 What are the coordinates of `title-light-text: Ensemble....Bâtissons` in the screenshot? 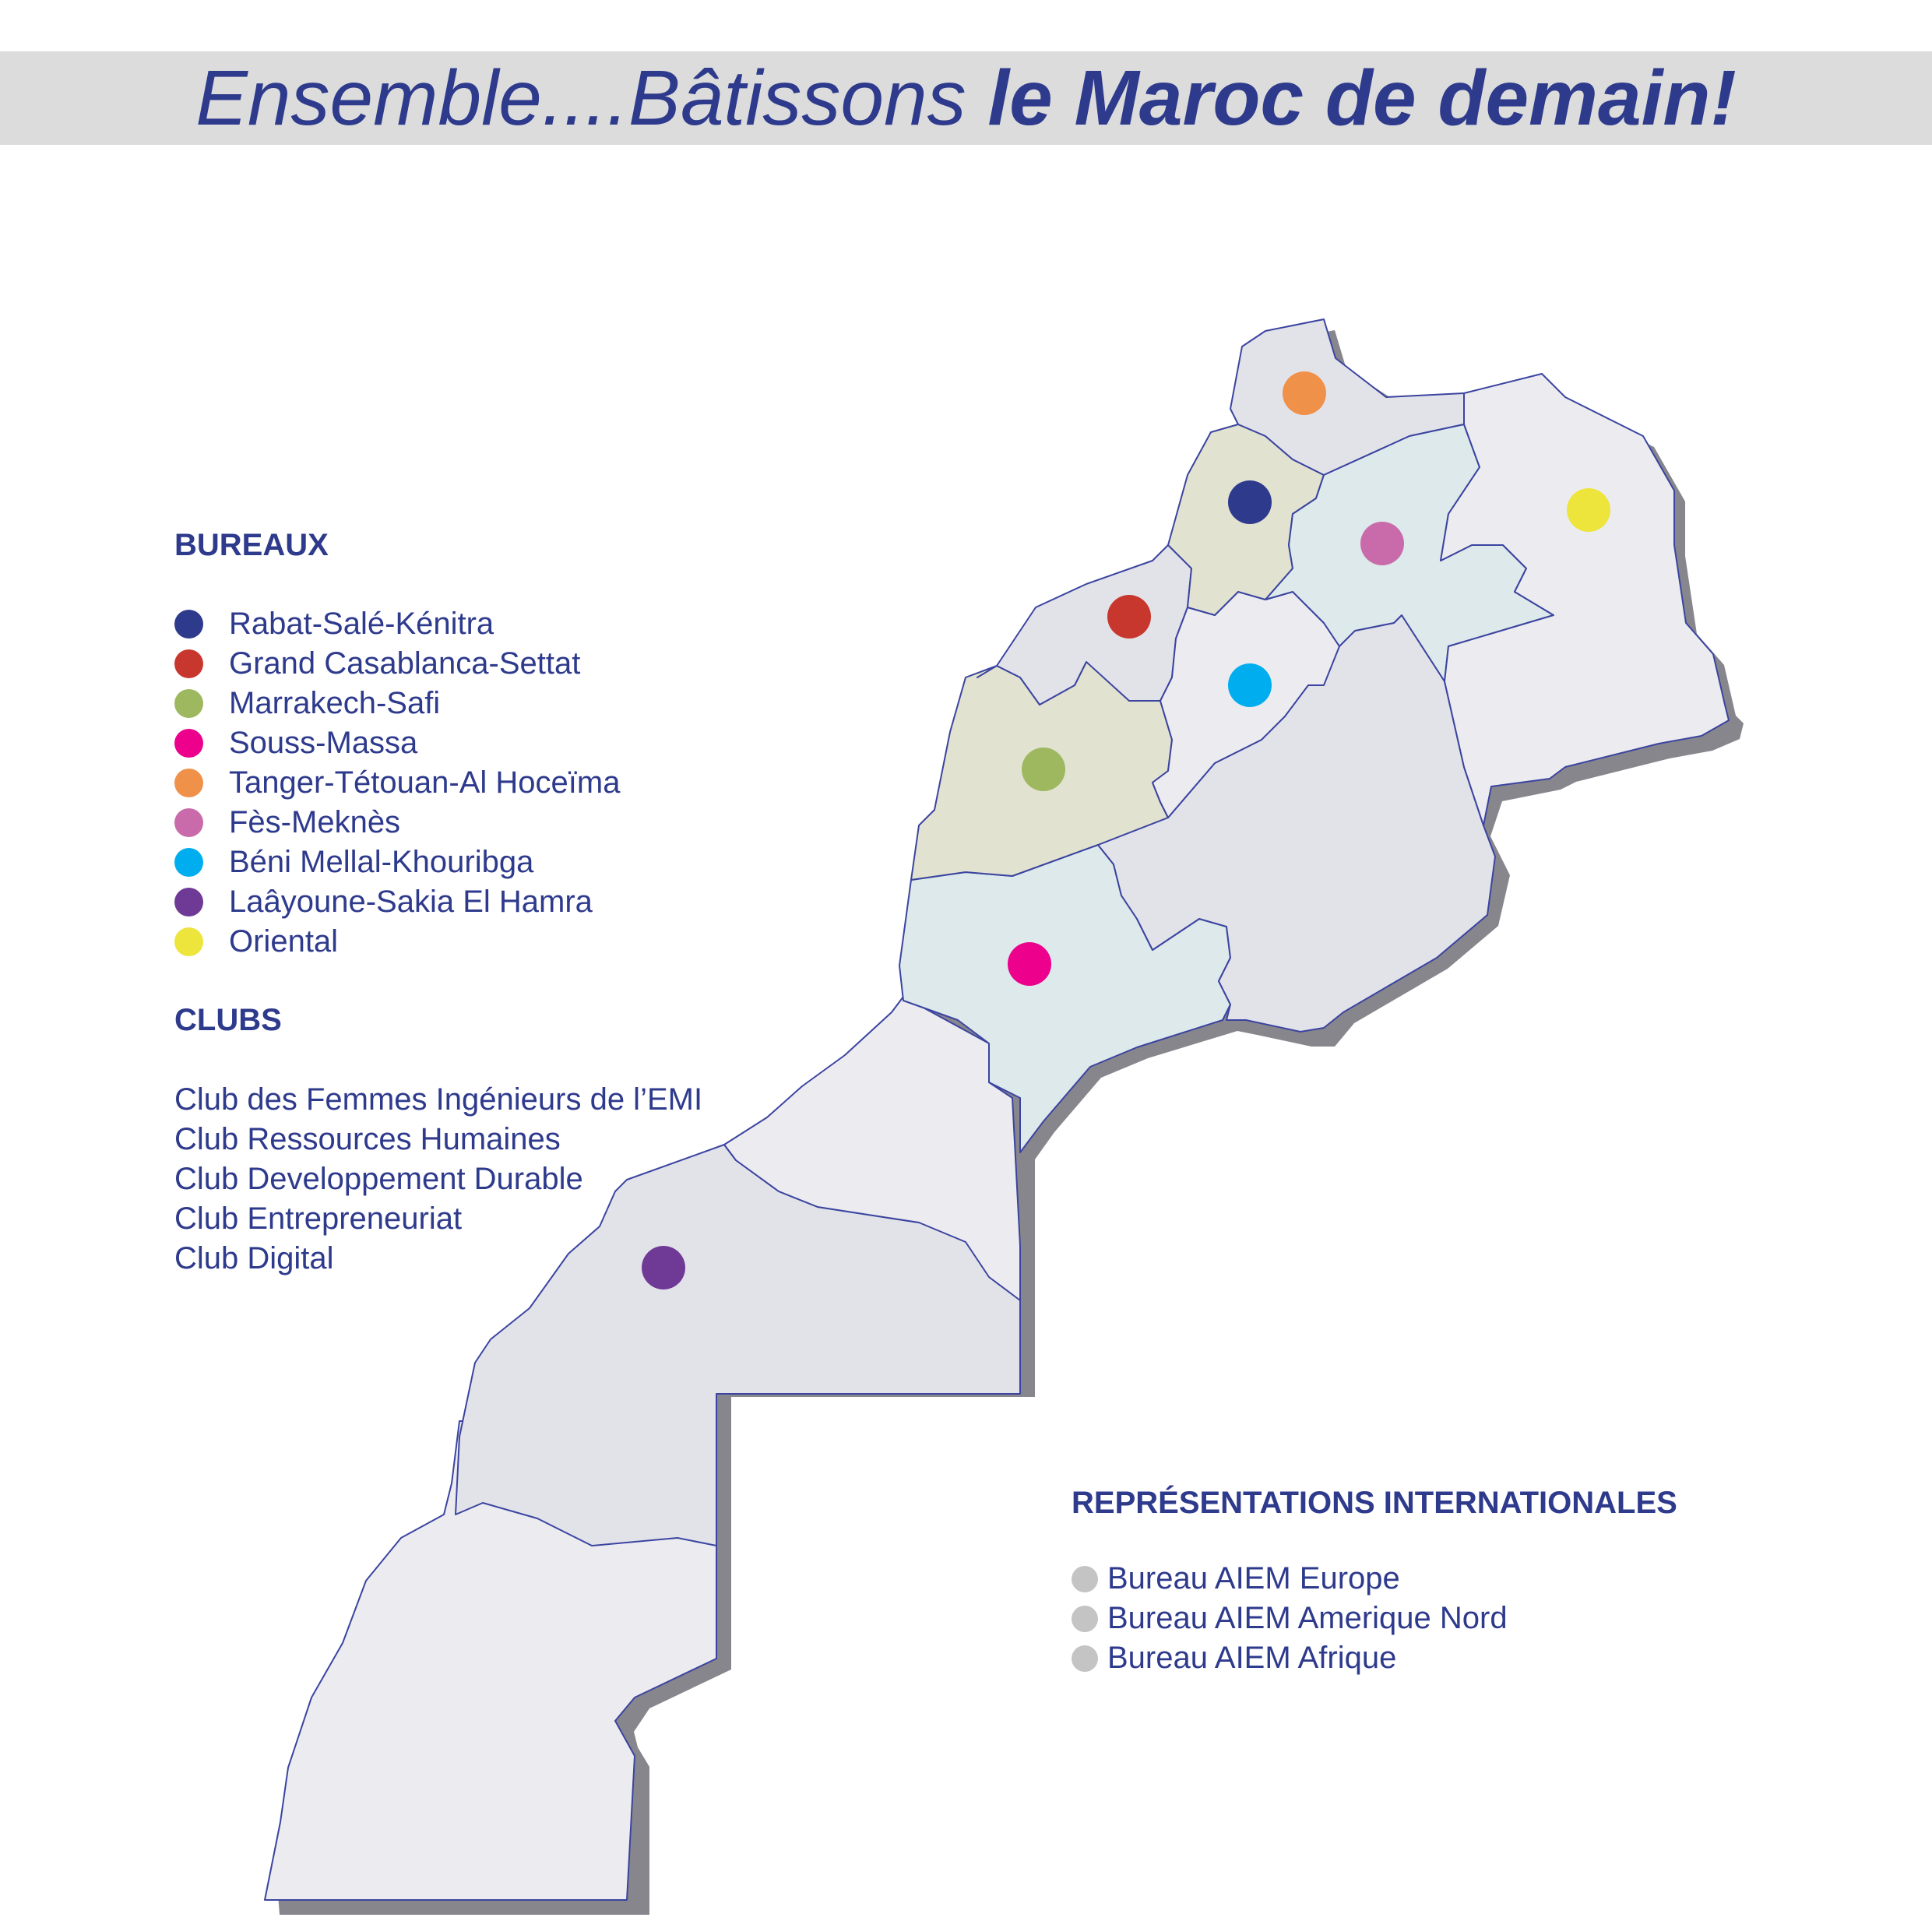 It's located at (591, 99).